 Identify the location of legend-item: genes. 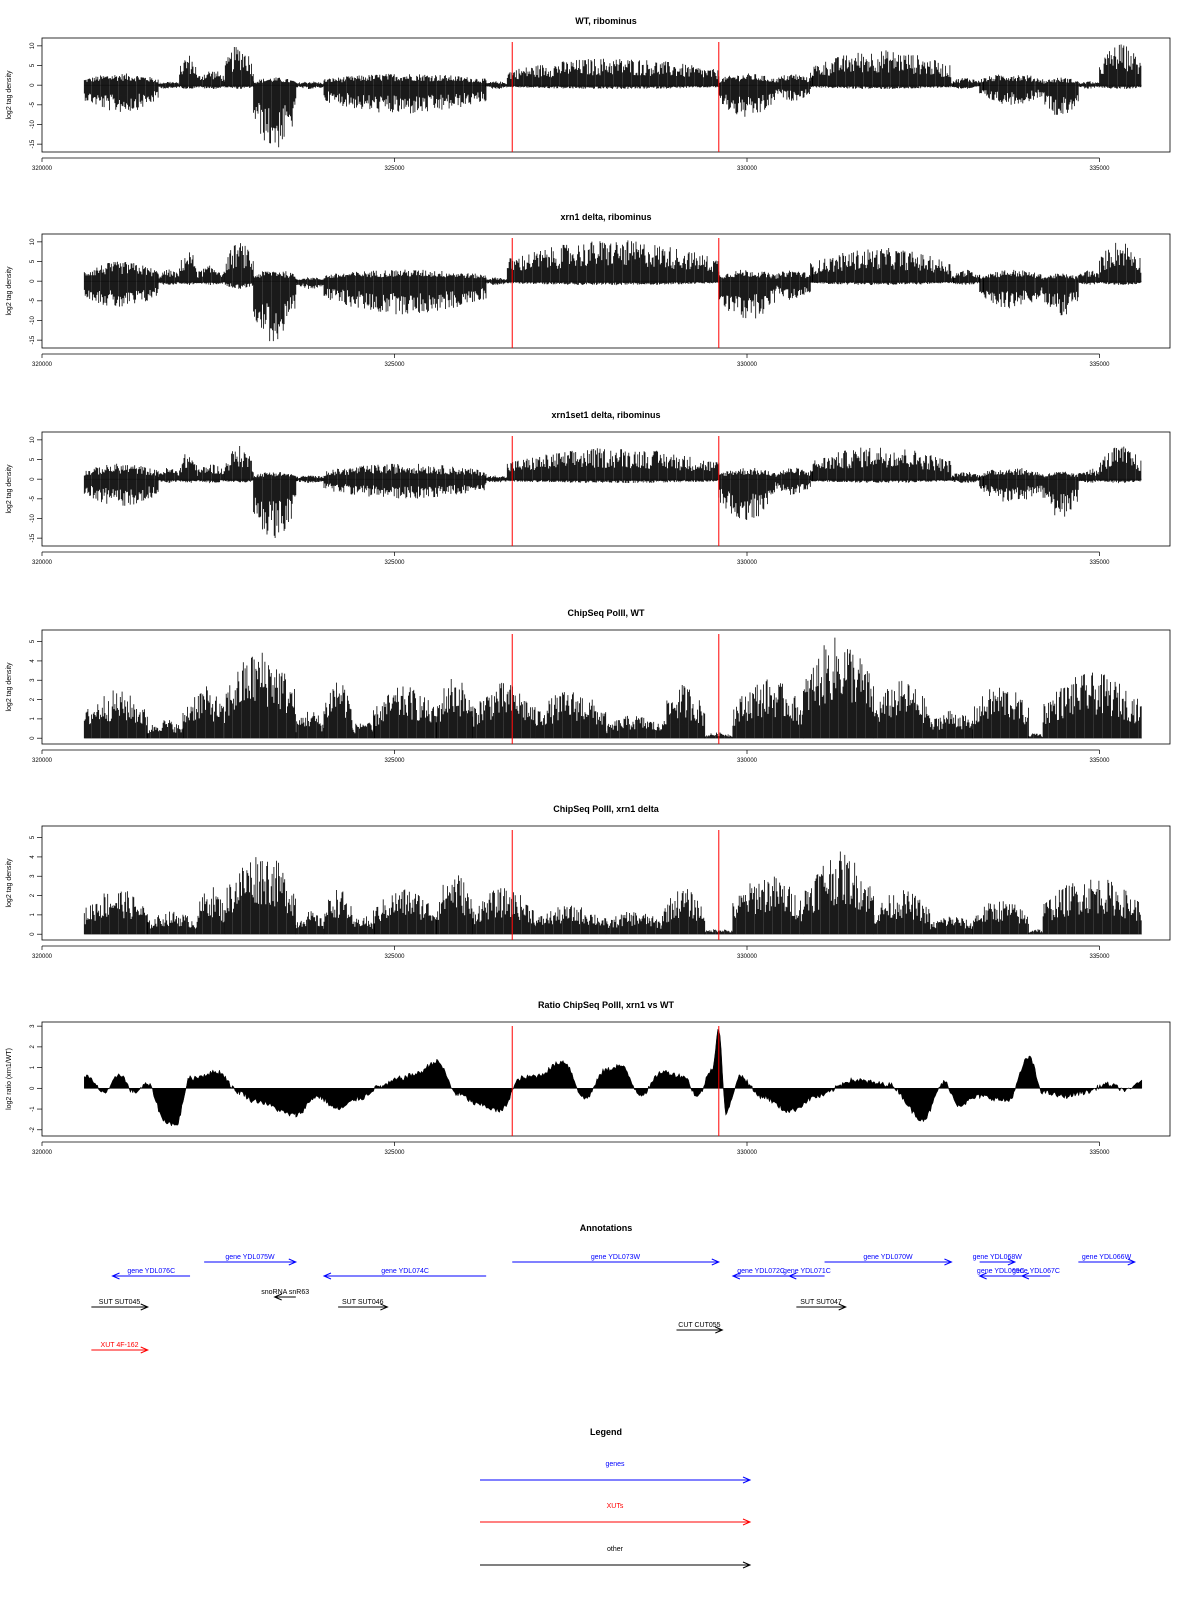
(616, 1472).